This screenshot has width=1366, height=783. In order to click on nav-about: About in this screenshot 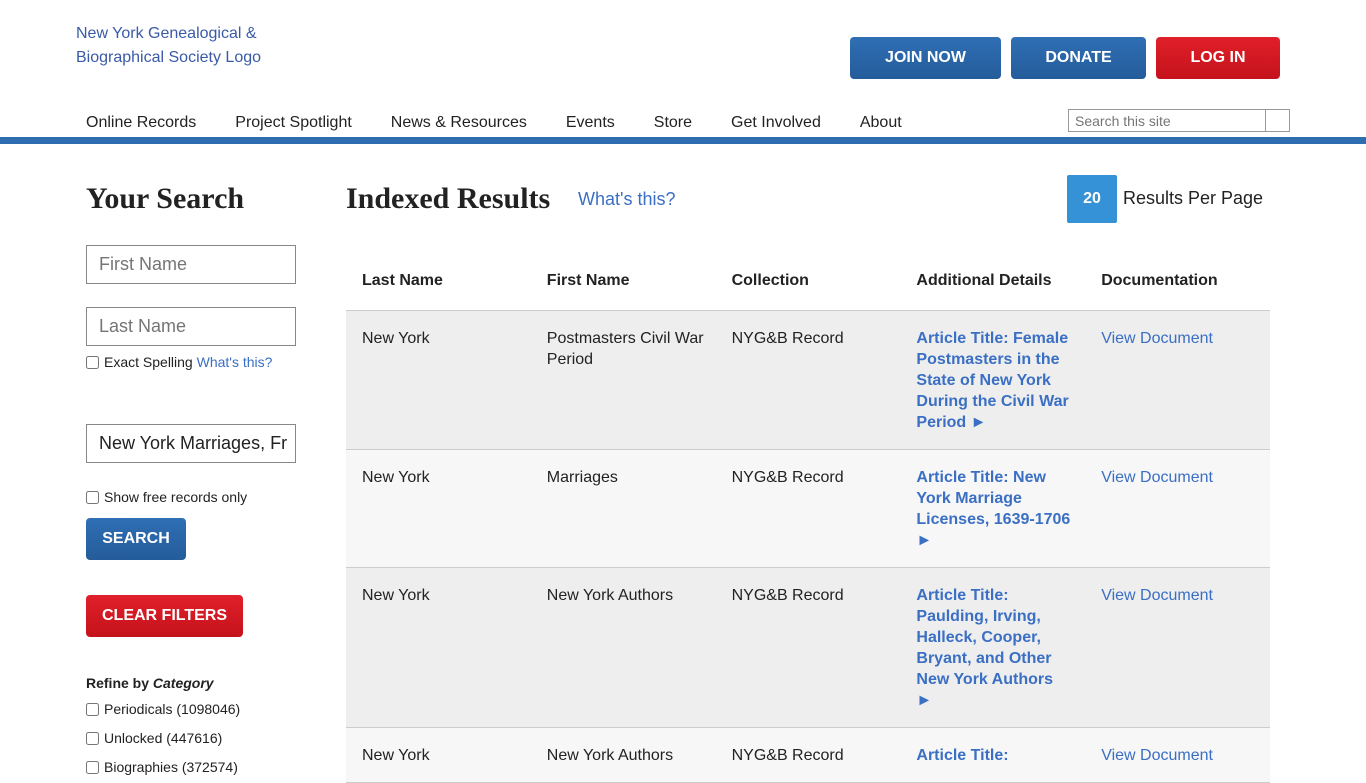, I will do `click(880, 122)`.